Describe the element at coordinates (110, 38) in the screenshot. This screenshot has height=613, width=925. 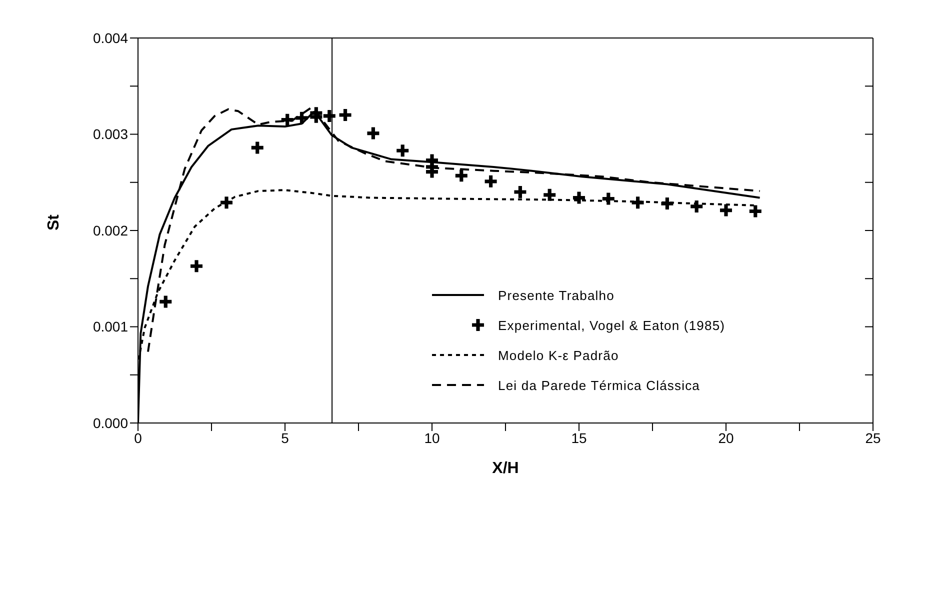
I see `y-tick-label: 0.004` at that location.